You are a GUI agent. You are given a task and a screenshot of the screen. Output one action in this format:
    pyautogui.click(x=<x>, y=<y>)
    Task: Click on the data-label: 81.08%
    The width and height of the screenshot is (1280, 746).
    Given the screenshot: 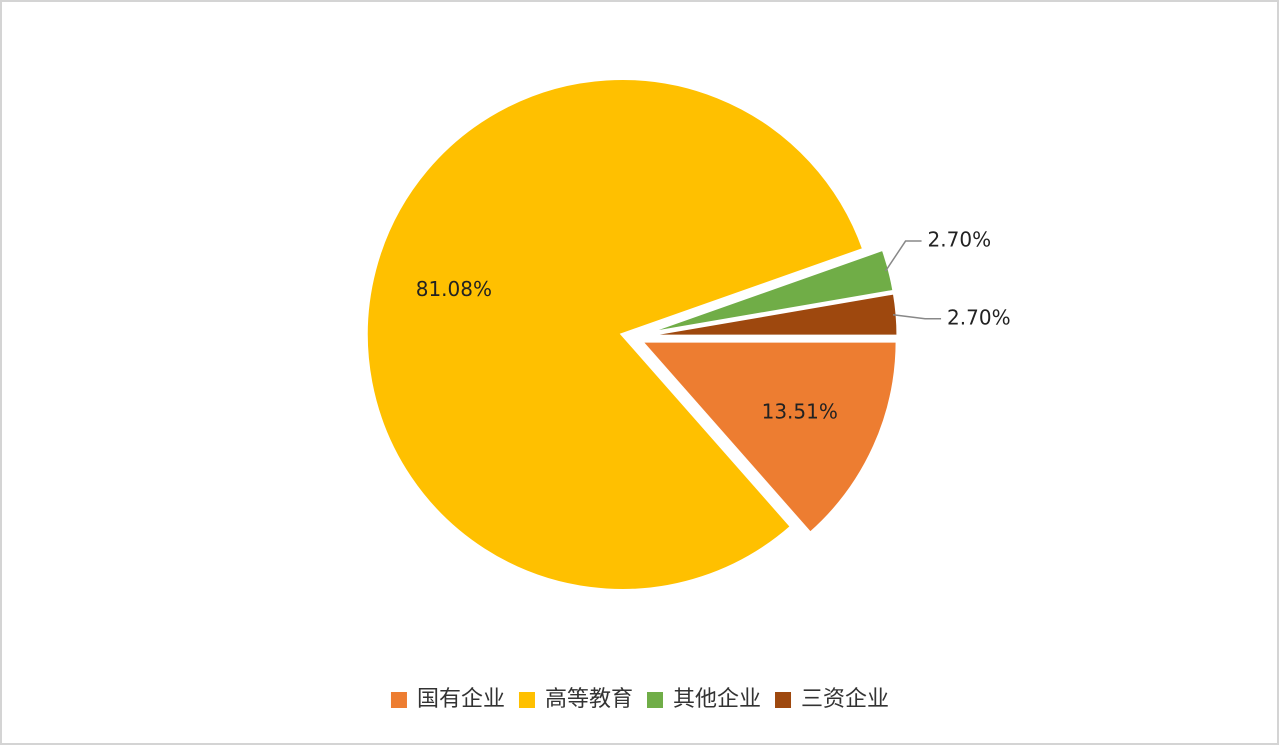 What is the action you would take?
    pyautogui.click(x=454, y=289)
    